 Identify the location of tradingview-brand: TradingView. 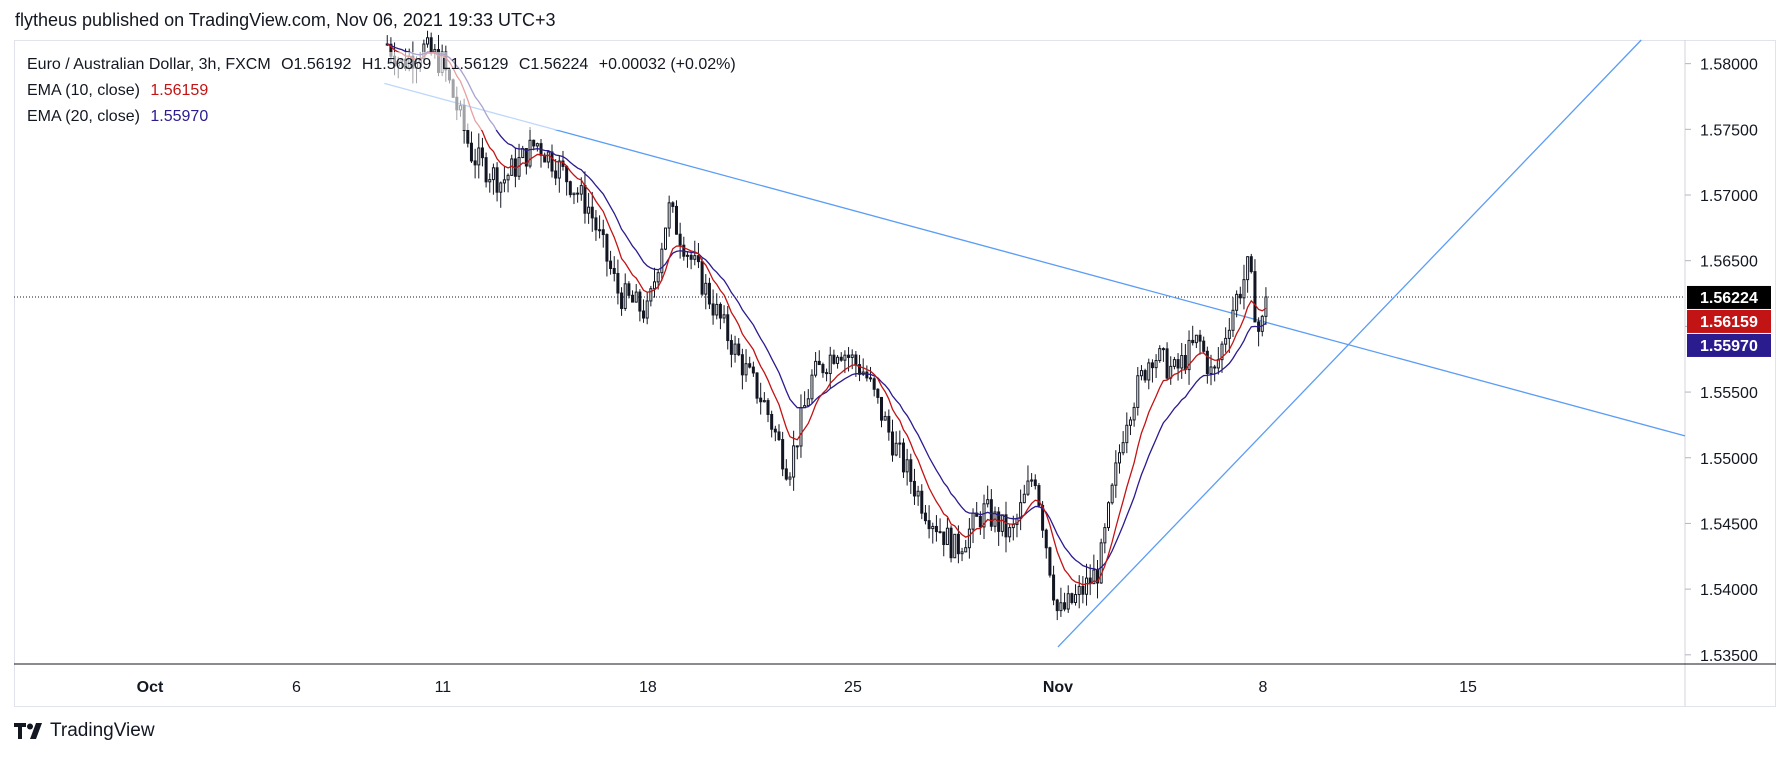
(84, 731).